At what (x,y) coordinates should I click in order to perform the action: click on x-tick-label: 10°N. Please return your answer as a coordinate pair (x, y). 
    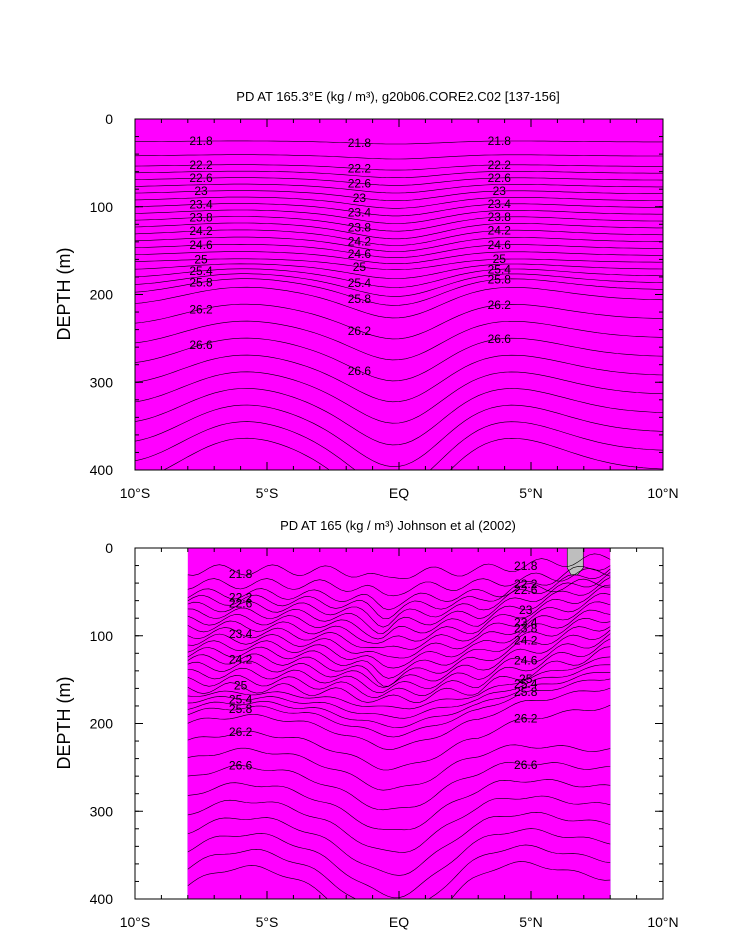
    Looking at the image, I should click on (662, 493).